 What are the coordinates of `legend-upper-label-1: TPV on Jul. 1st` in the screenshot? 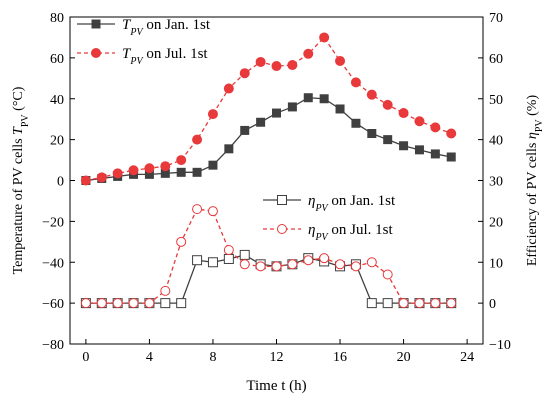 It's located at (165, 56).